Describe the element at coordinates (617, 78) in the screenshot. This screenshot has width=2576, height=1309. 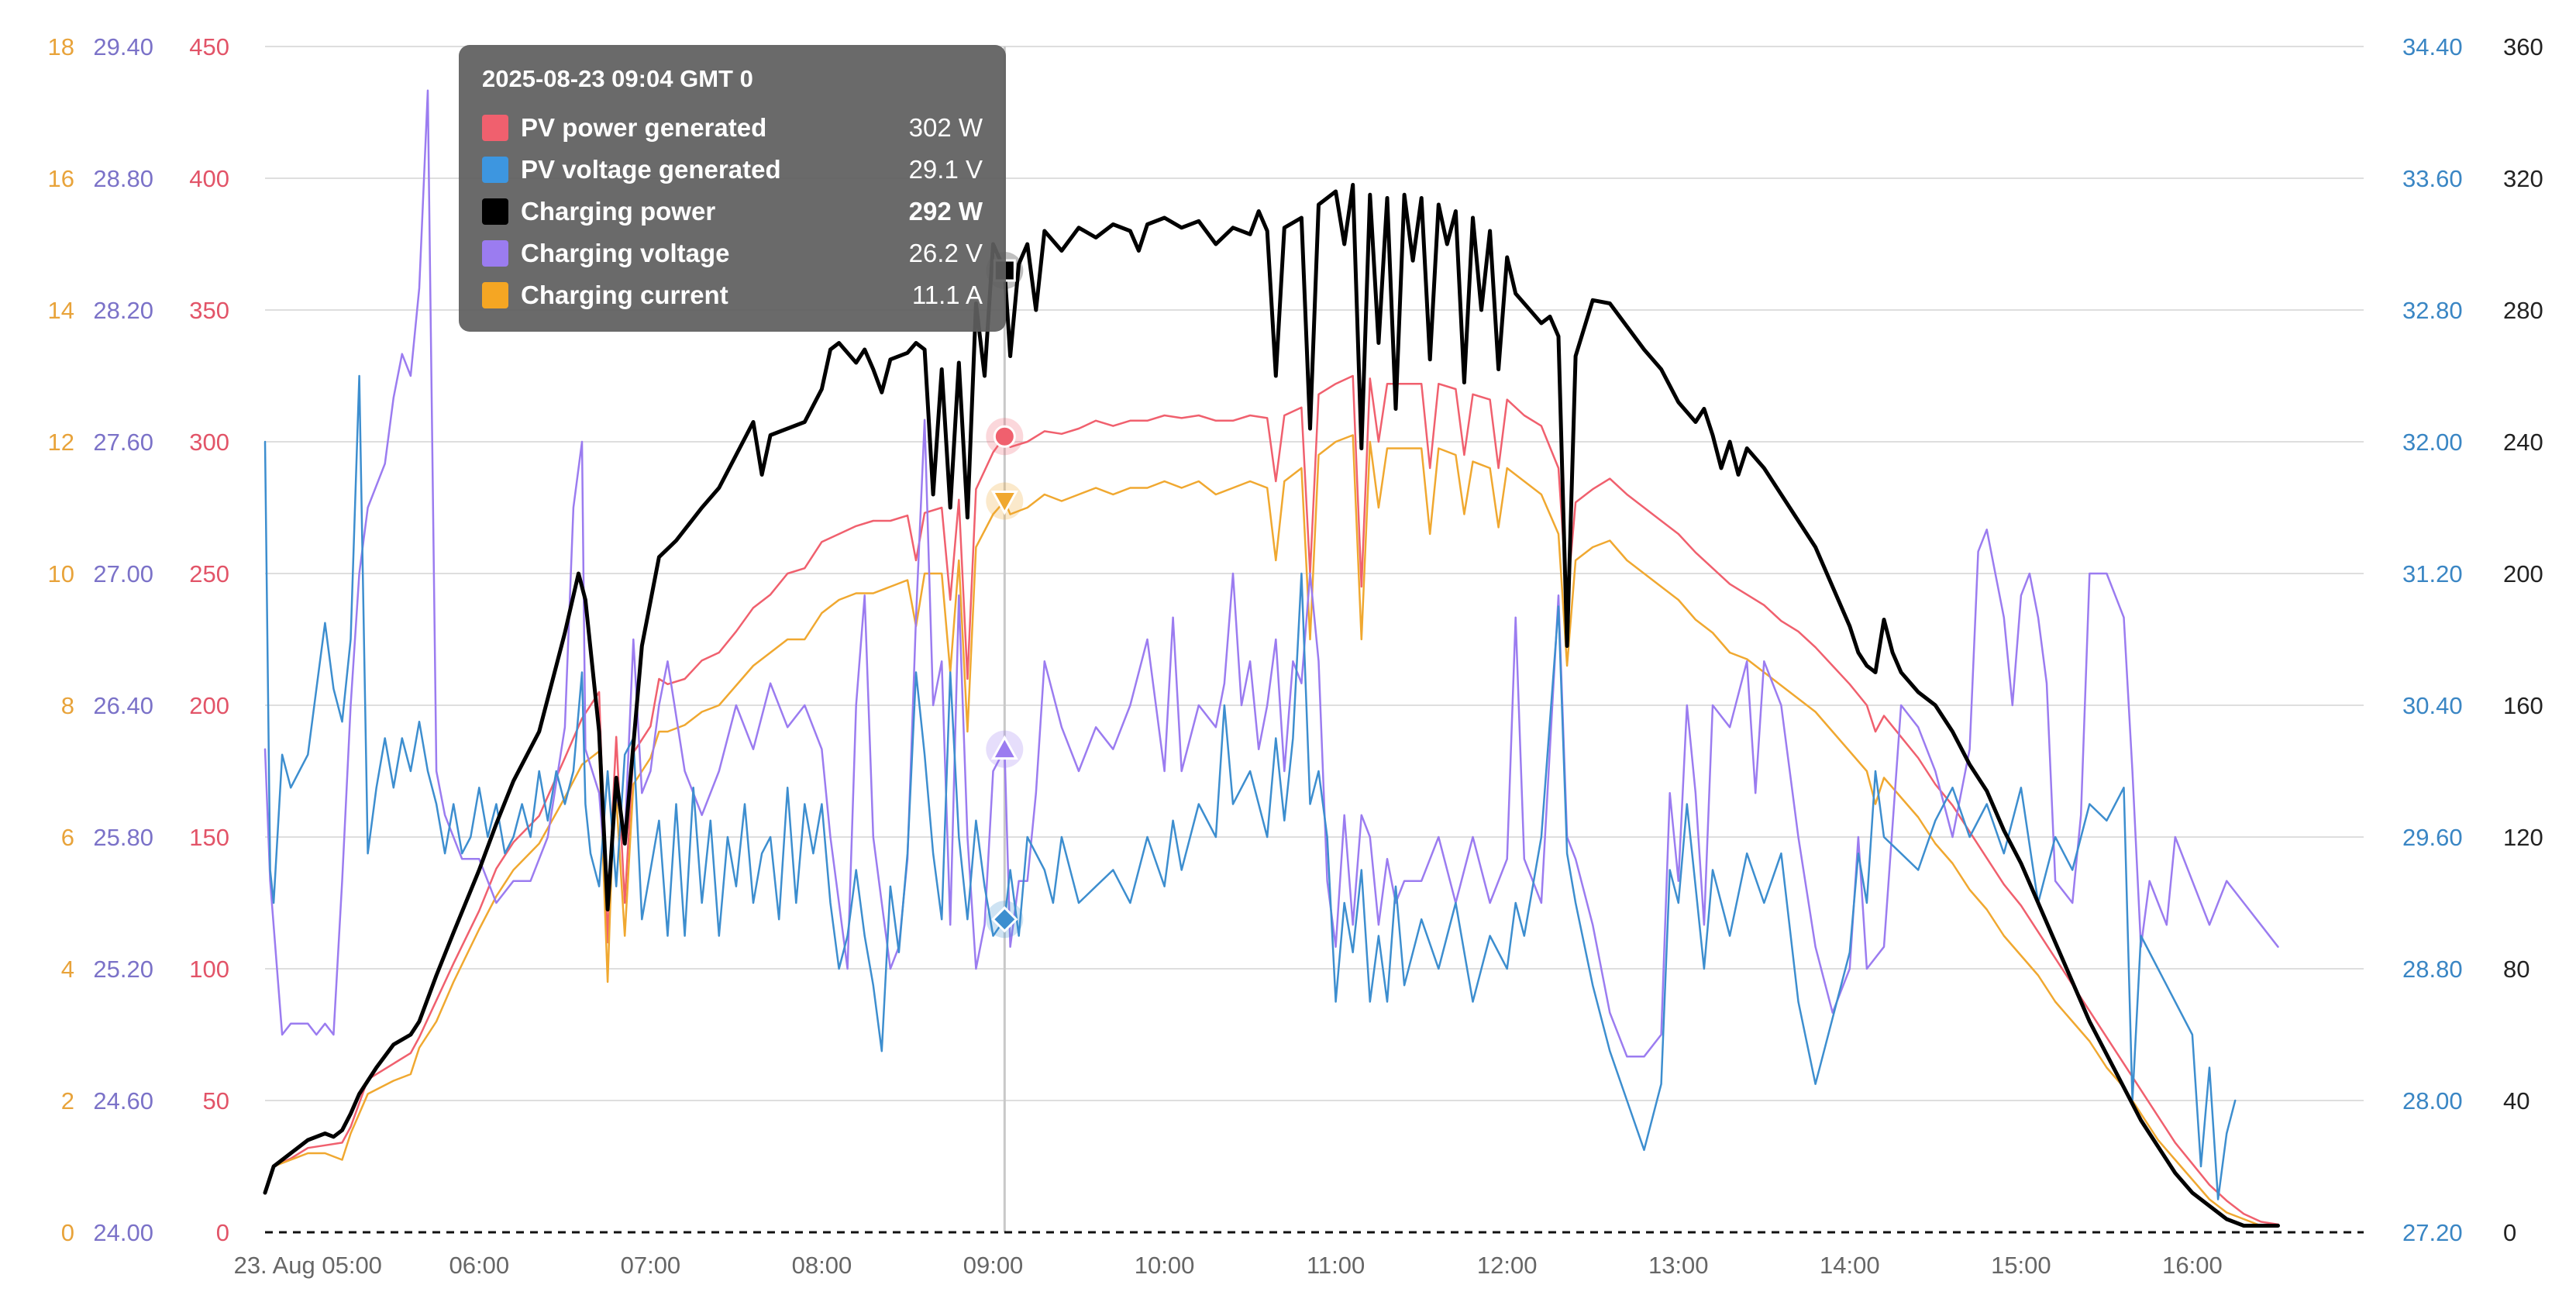
I see `tooltip-title: 2025-08-23 09:04 GMT 0` at that location.